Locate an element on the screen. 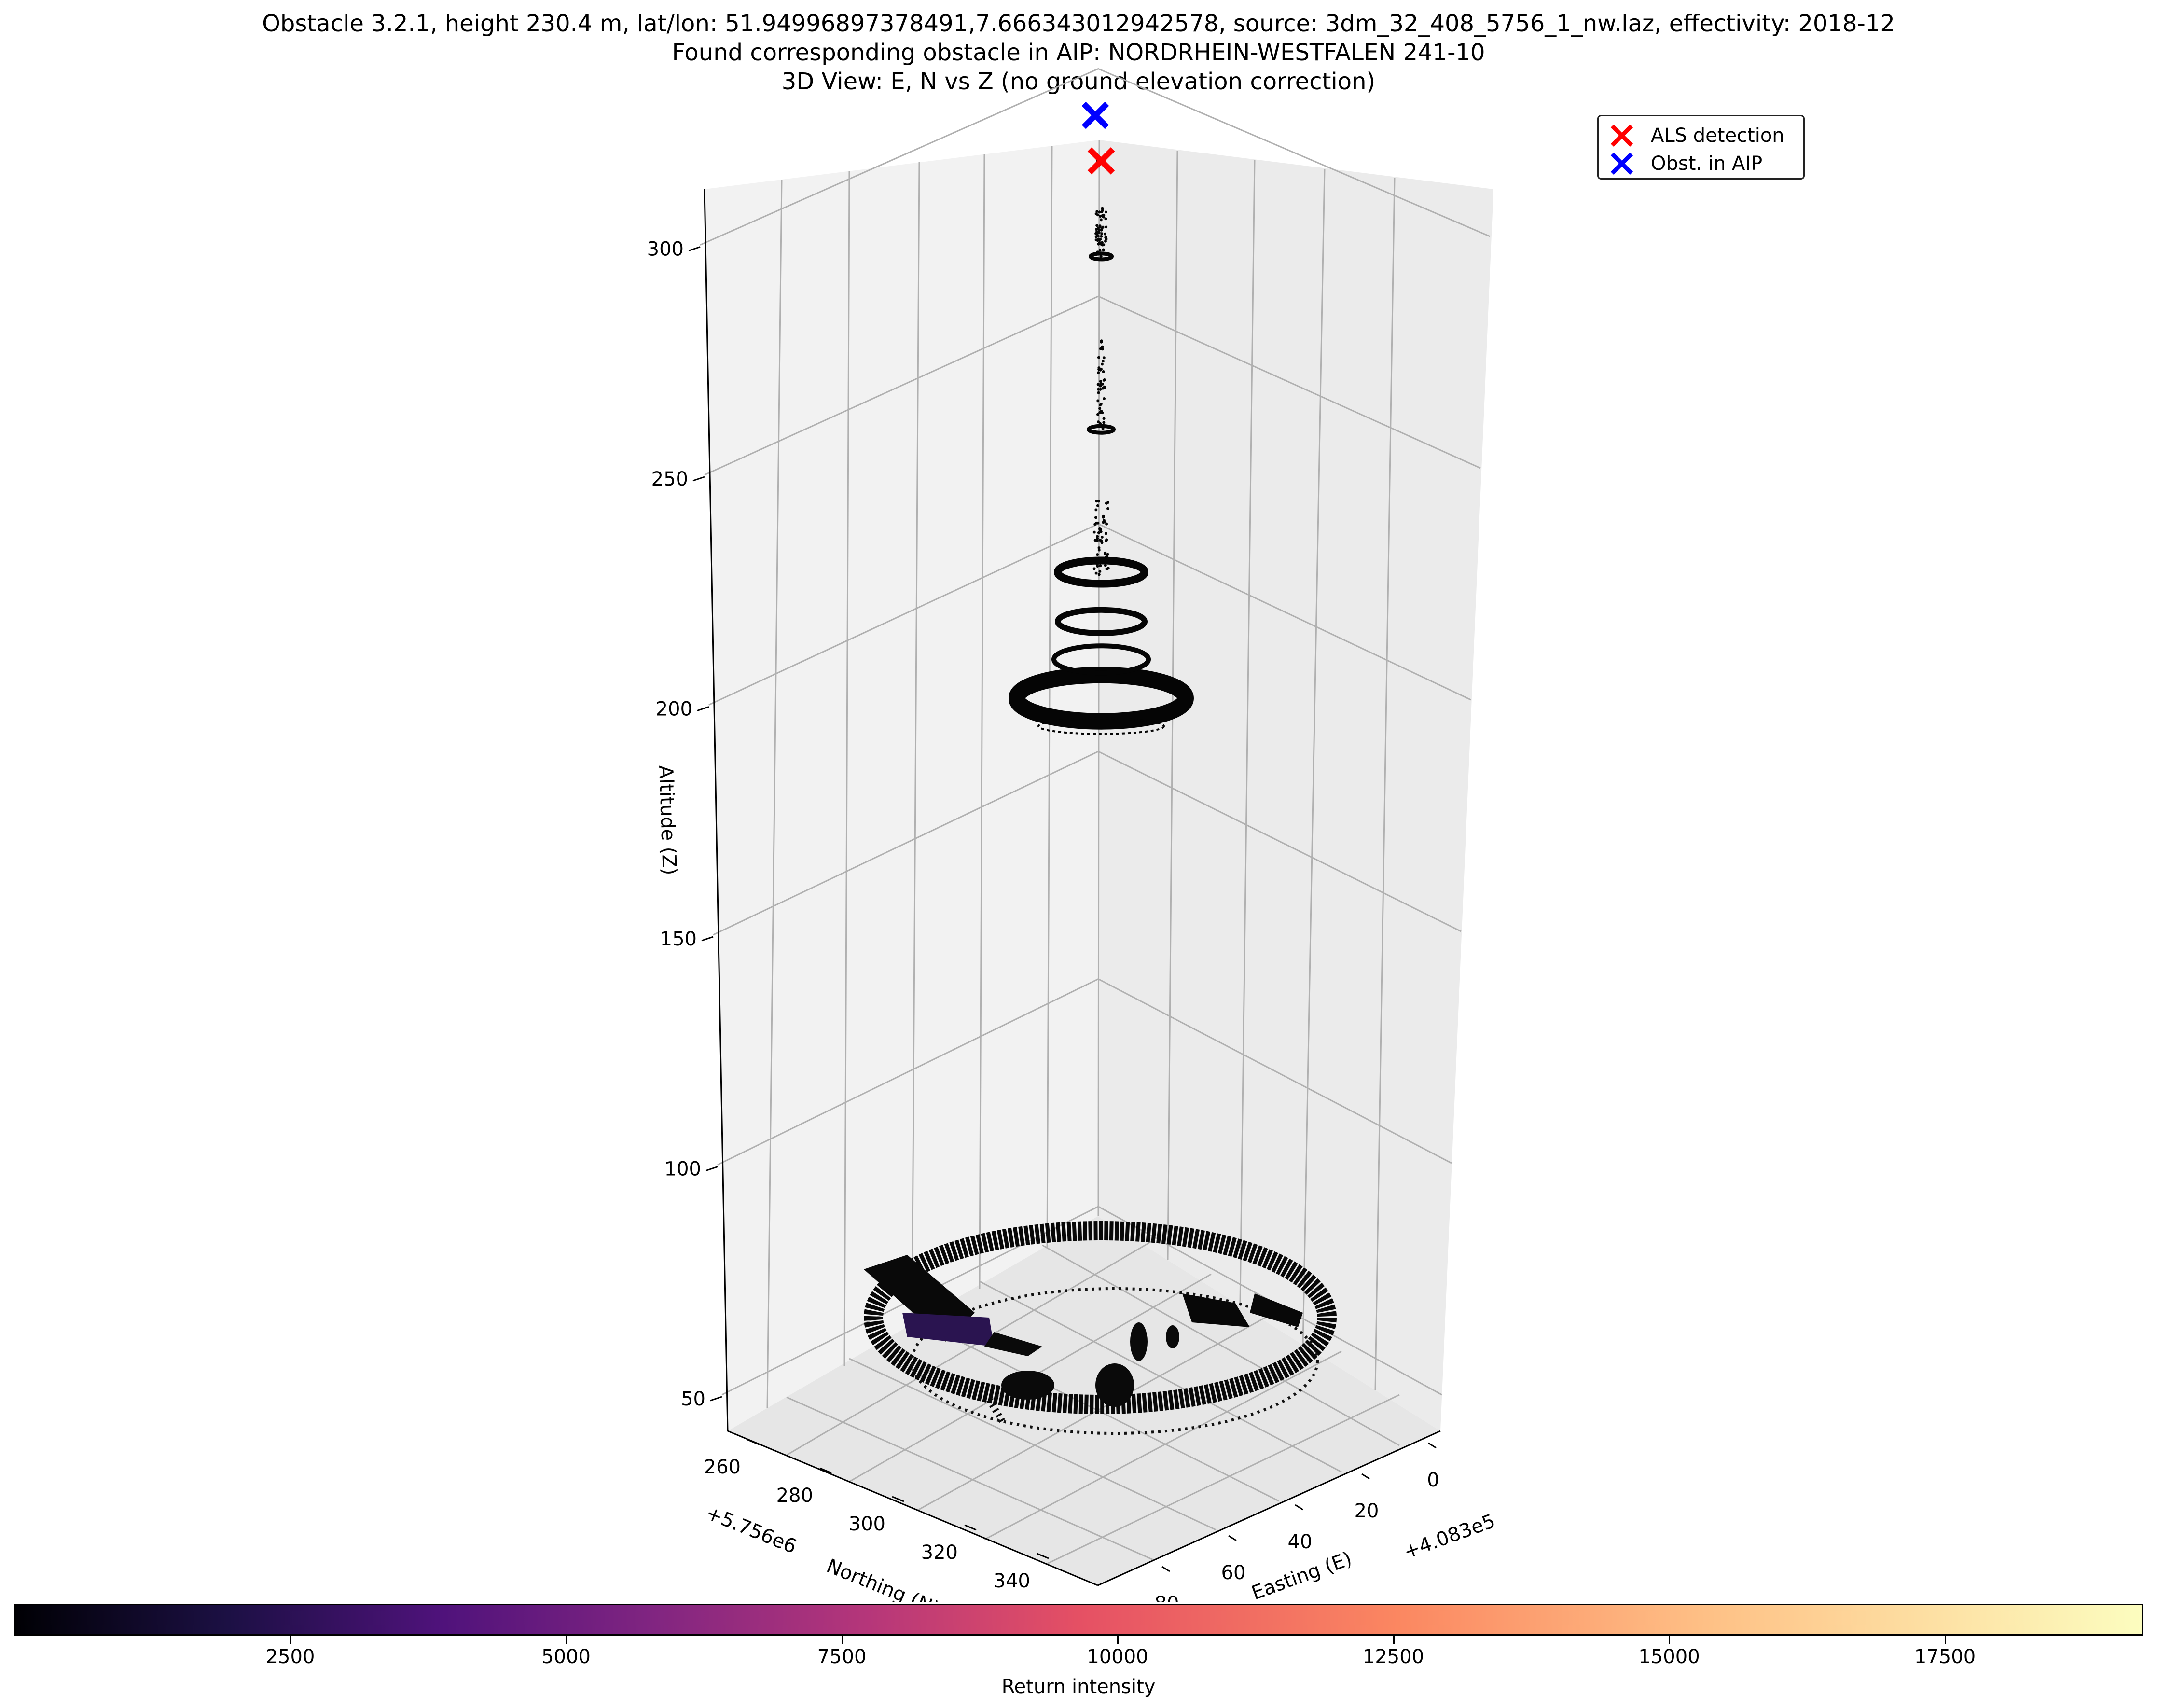 The image size is (2157, 1708). legend: ALS detection Obst. in AIP is located at coordinates (1701, 147).